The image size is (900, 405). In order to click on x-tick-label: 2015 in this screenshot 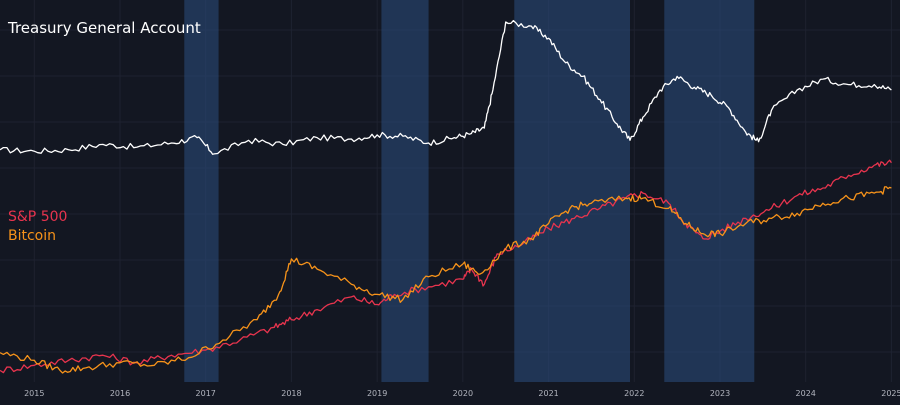, I will do `click(34, 393)`.